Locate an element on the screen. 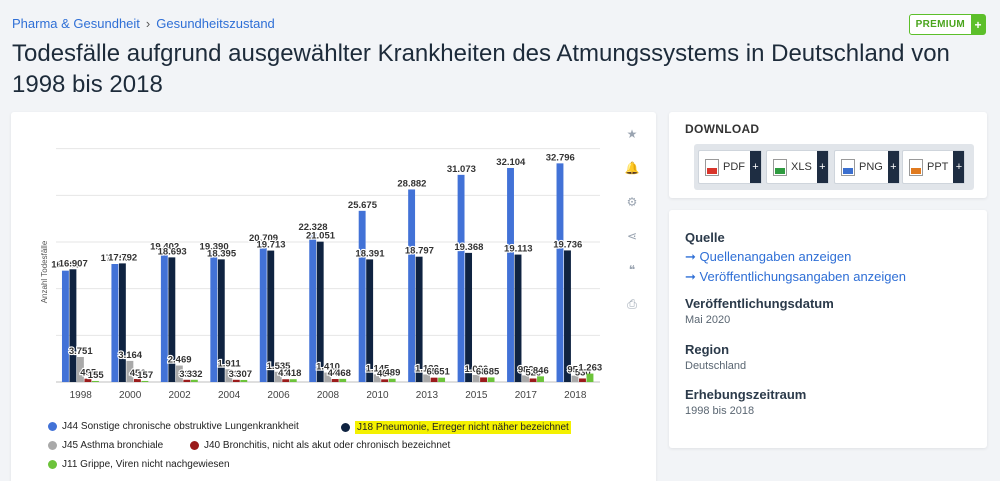 This screenshot has width=1000, height=481. data-label: 446 is located at coordinates (336, 373).